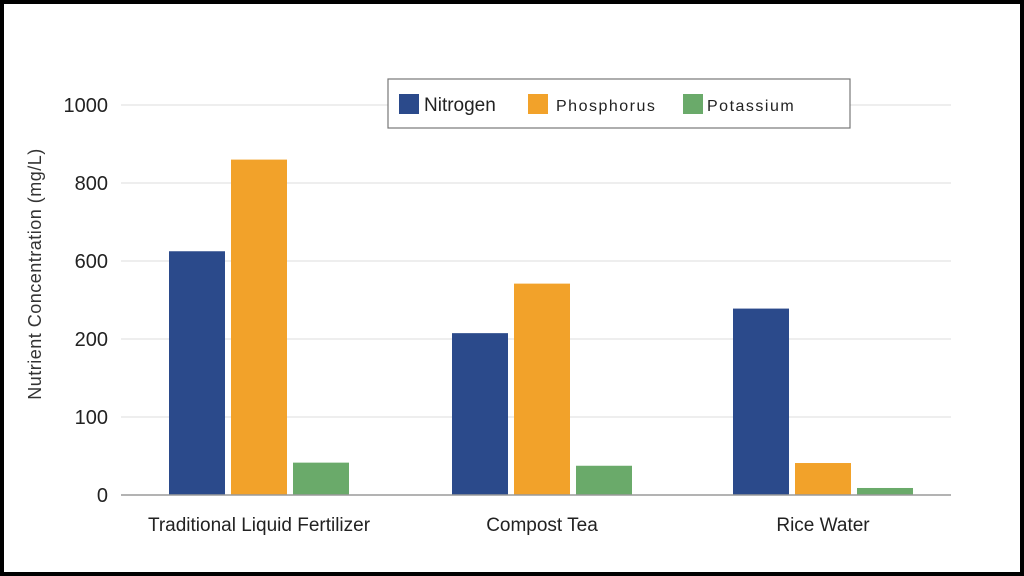 The width and height of the screenshot is (1024, 576). Describe the element at coordinates (259, 327) in the screenshot. I see `bar-phosphorus-traditional-liquid-fertilizer` at that location.